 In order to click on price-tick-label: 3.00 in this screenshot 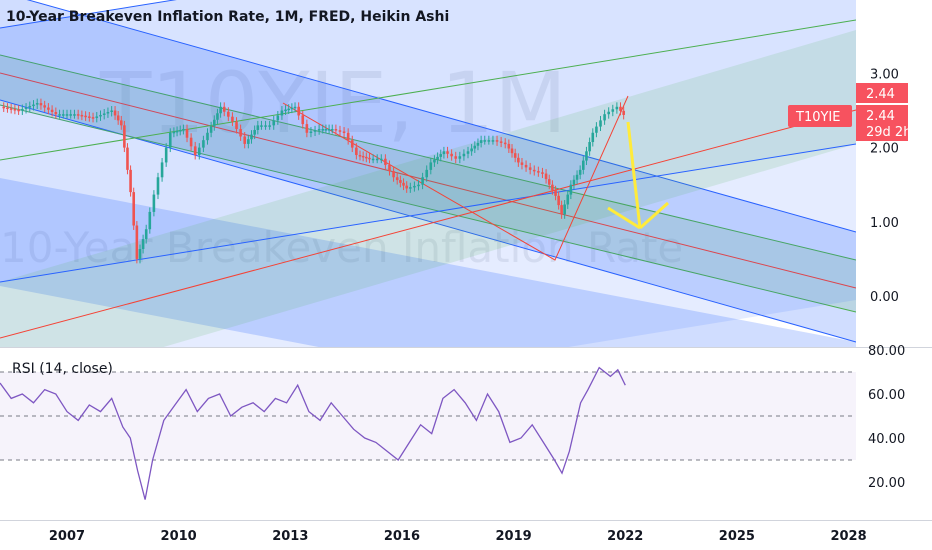, I will do `click(884, 74)`.